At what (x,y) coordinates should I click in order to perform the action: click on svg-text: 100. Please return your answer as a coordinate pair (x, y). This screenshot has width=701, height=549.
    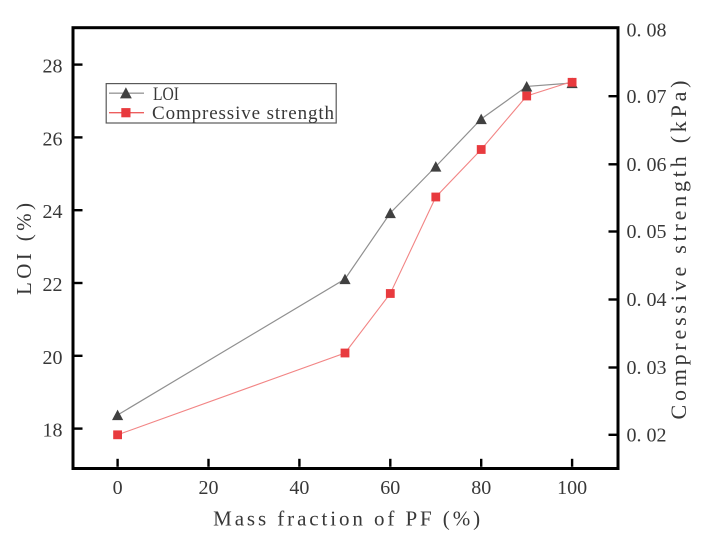
    Looking at the image, I should click on (572, 488).